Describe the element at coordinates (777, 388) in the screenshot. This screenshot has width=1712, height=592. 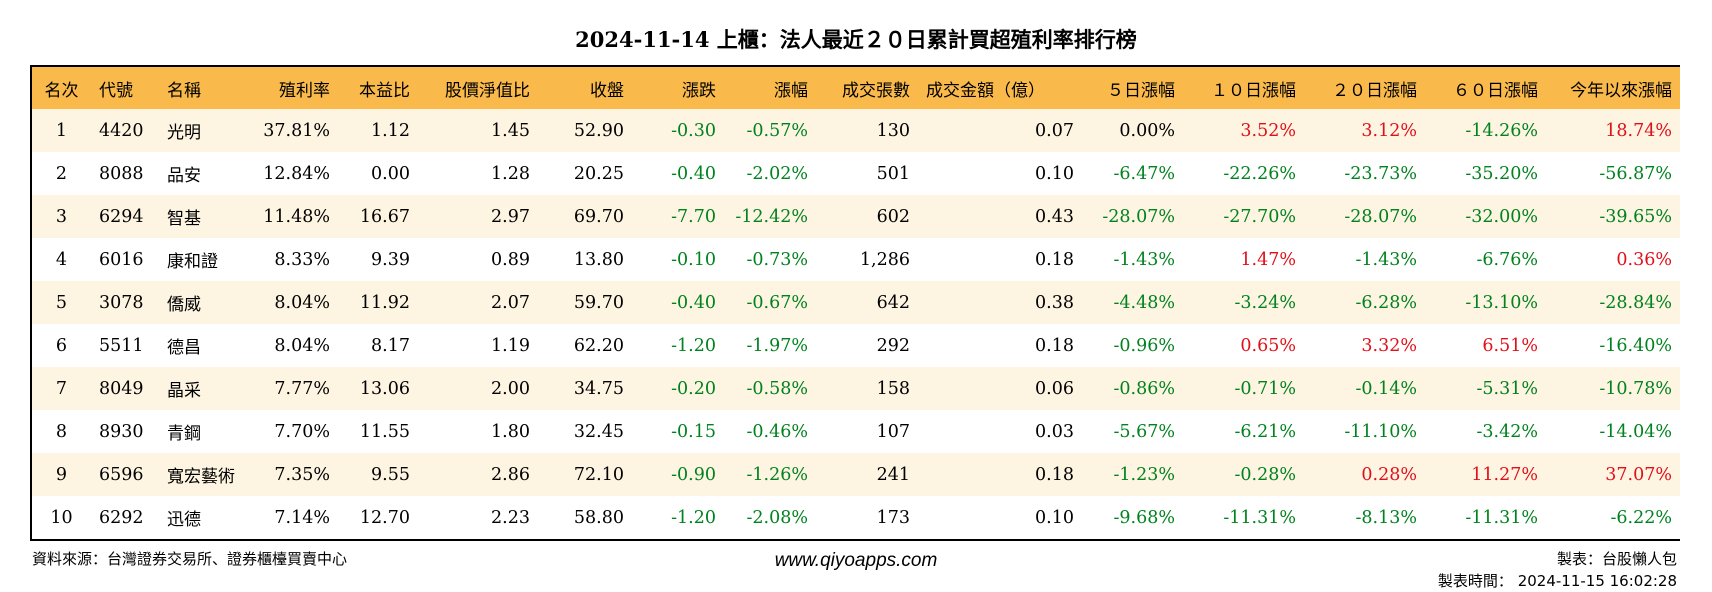
I see `cell-change-pct: -0.58%` at that location.